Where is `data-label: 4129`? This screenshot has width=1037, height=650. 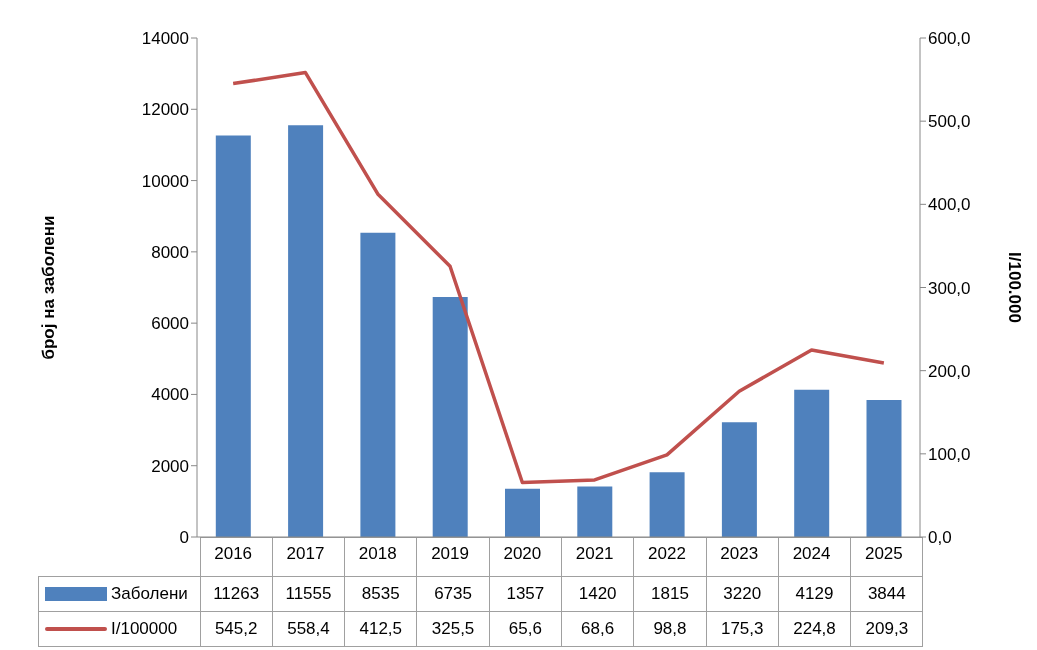 data-label: 4129 is located at coordinates (814, 593).